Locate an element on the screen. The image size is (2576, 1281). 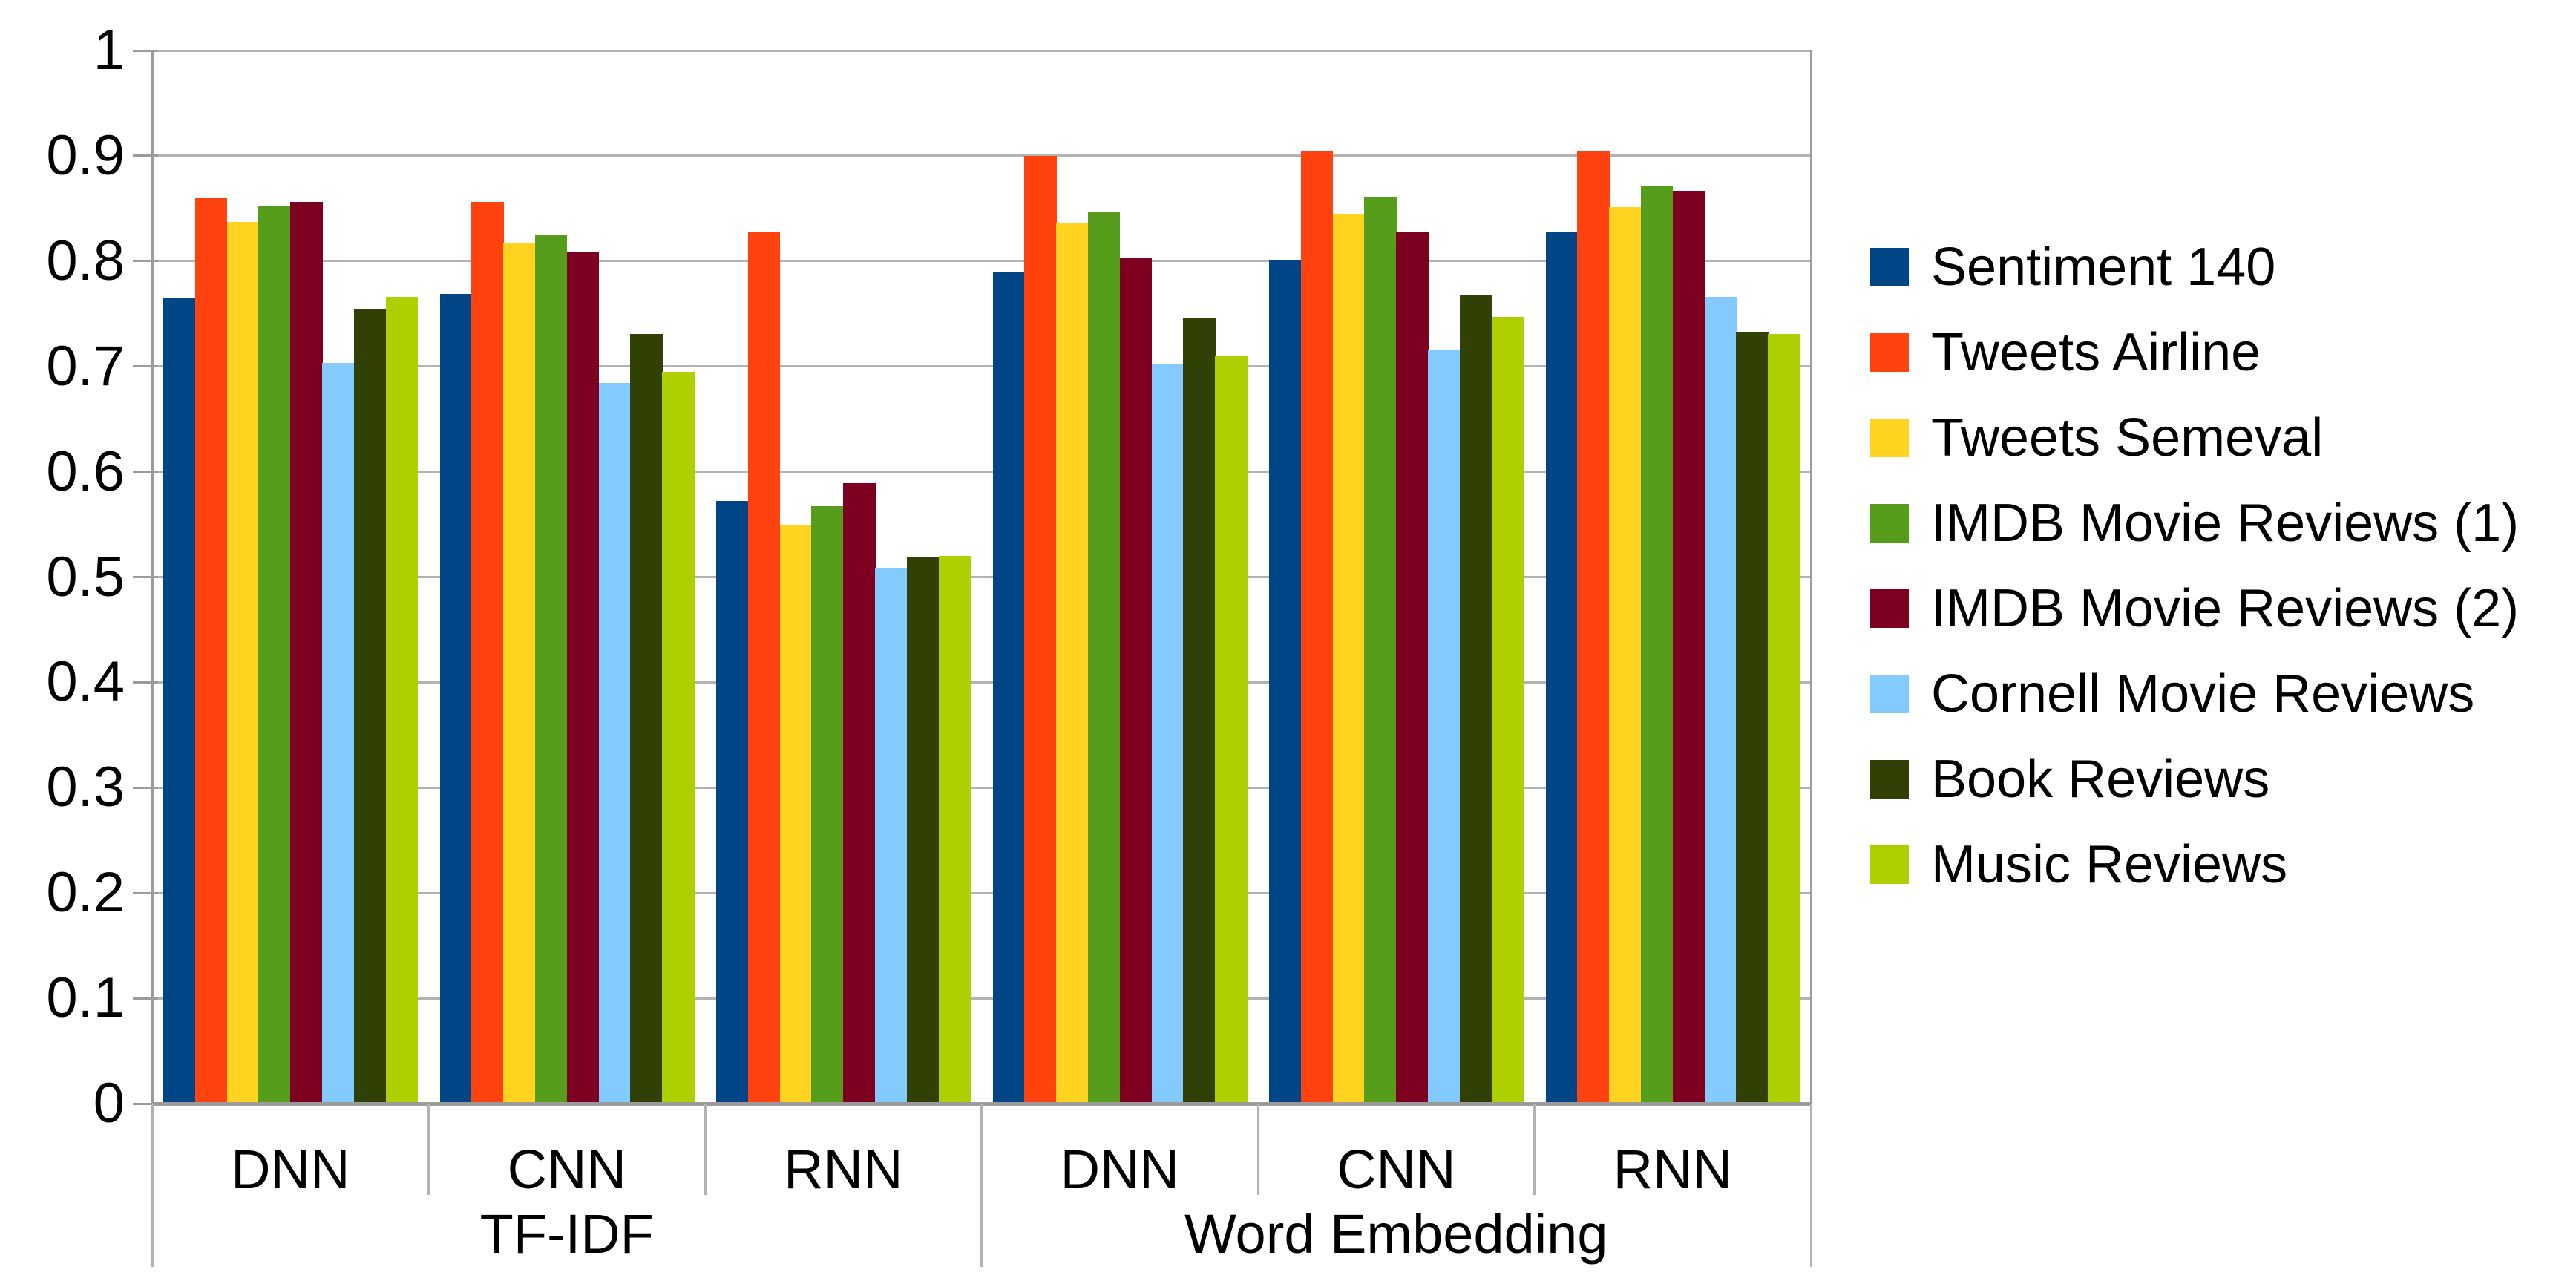
legend-item-imdb-movie-reviews-2: IMDB Movie Reviews (2) is located at coordinates (2204, 608).